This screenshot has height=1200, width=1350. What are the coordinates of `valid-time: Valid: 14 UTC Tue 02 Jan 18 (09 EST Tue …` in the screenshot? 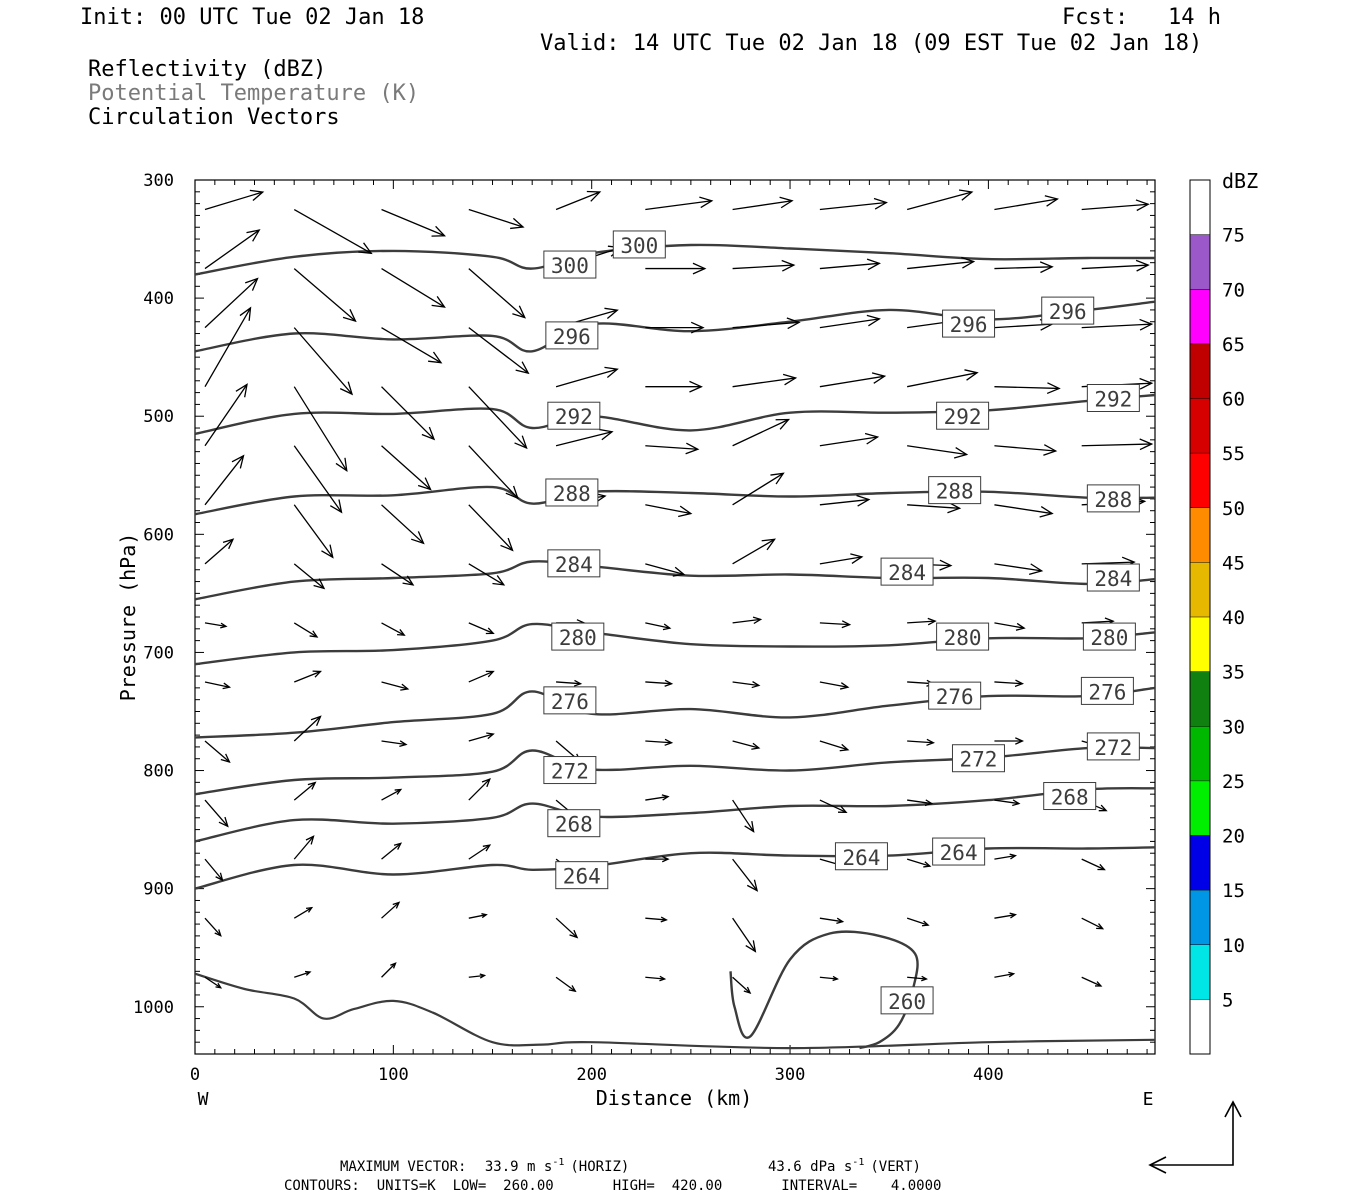 It's located at (871, 43).